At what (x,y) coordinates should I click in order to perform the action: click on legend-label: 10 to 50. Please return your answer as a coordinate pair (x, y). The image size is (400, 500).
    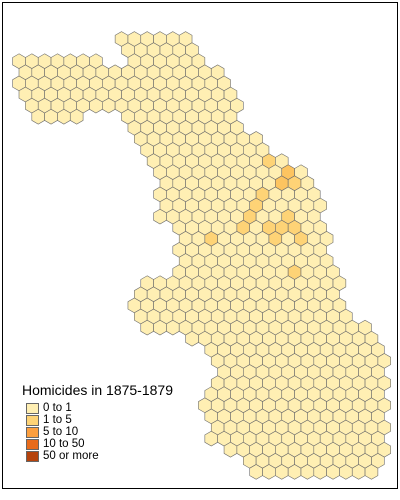
    Looking at the image, I should click on (64, 444).